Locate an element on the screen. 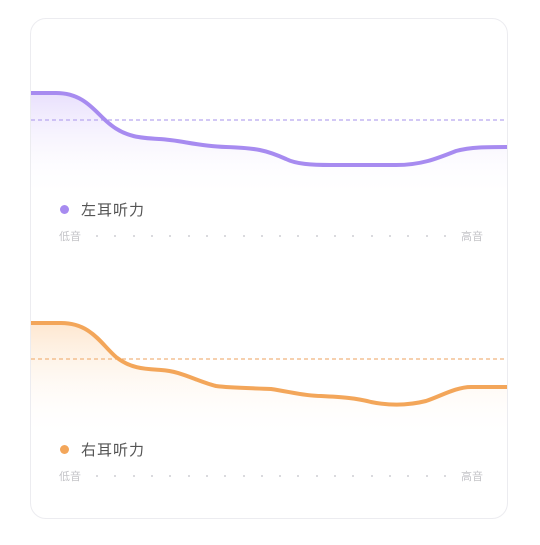 The width and height of the screenshot is (540, 545). left-ear-axis-low-label: 低音 is located at coordinates (70, 236).